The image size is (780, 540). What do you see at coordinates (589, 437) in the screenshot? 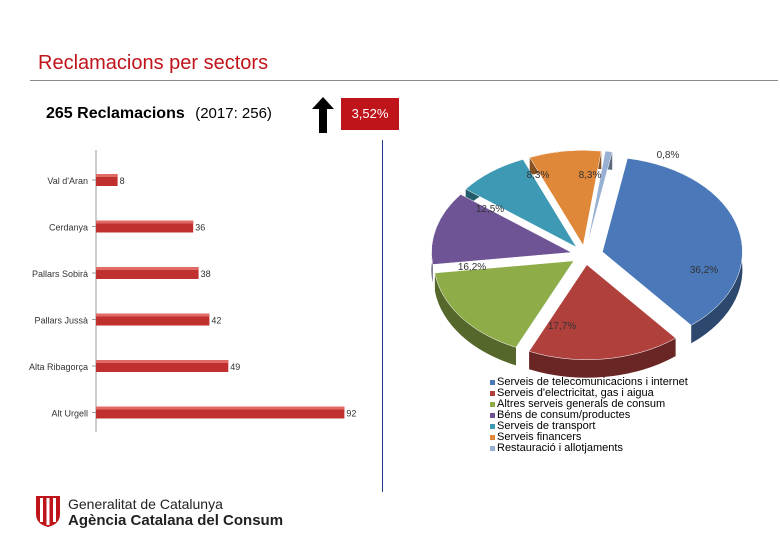
I see `legend-item: Serveis financers` at bounding box center [589, 437].